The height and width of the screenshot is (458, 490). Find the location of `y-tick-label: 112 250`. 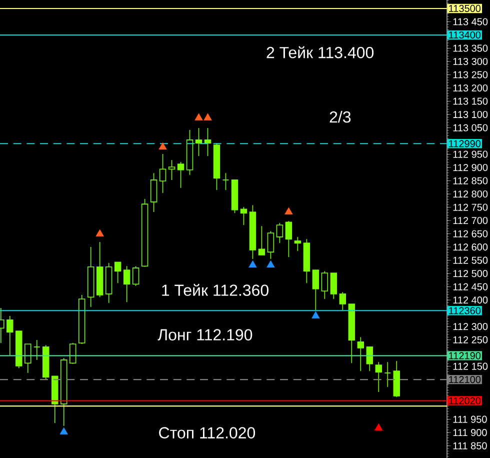

y-tick-label: 112 250 is located at coordinates (470, 340).